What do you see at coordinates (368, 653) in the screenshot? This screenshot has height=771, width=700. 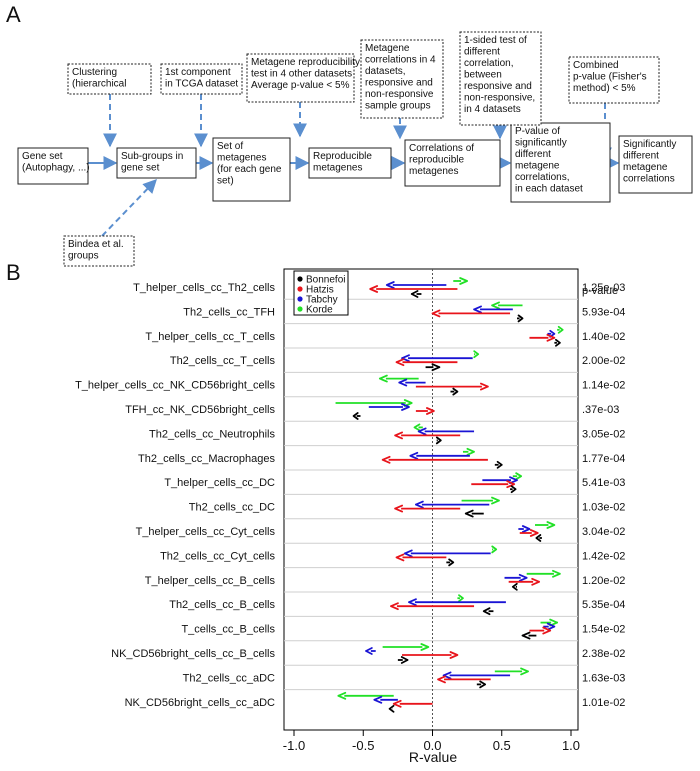 I see `chart-row: NK_CD56bright_cells_cc_B_cells 2.38e-02` at bounding box center [368, 653].